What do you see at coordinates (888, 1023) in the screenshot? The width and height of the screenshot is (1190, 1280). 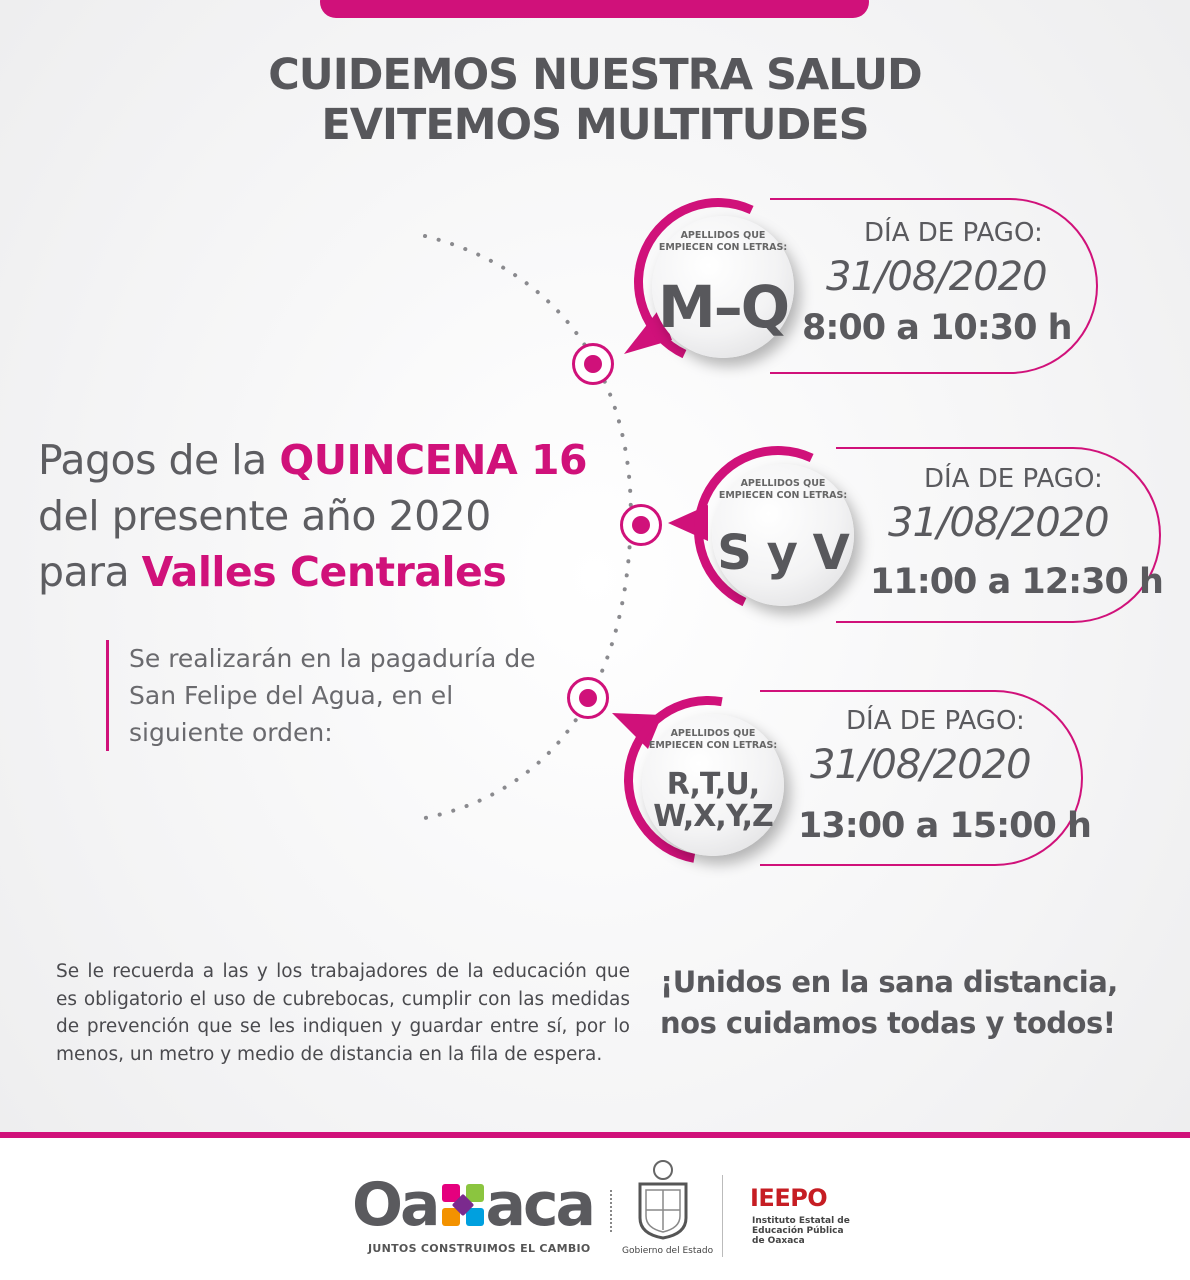 I see `slogan-line-2: nos cuidamos todas y todos!` at bounding box center [888, 1023].